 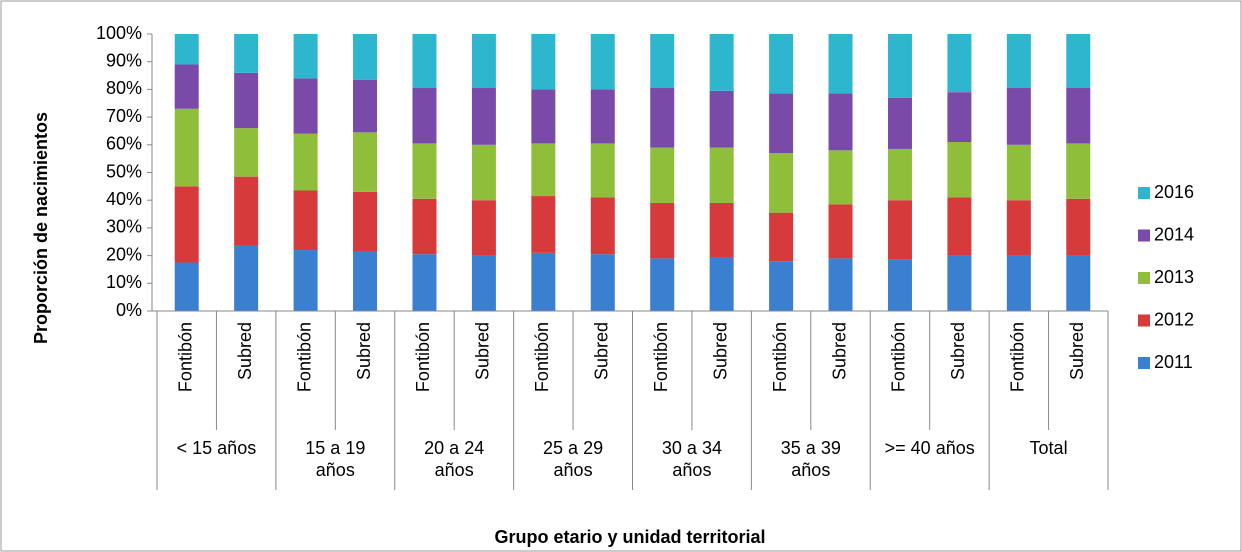 I want to click on y-tick-label: 10%, so click(x=124, y=282).